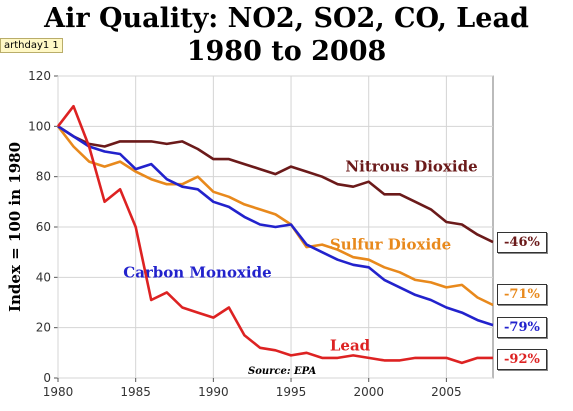  Describe the element at coordinates (522, 327) in the screenshot. I see `end-label: -79%` at that location.